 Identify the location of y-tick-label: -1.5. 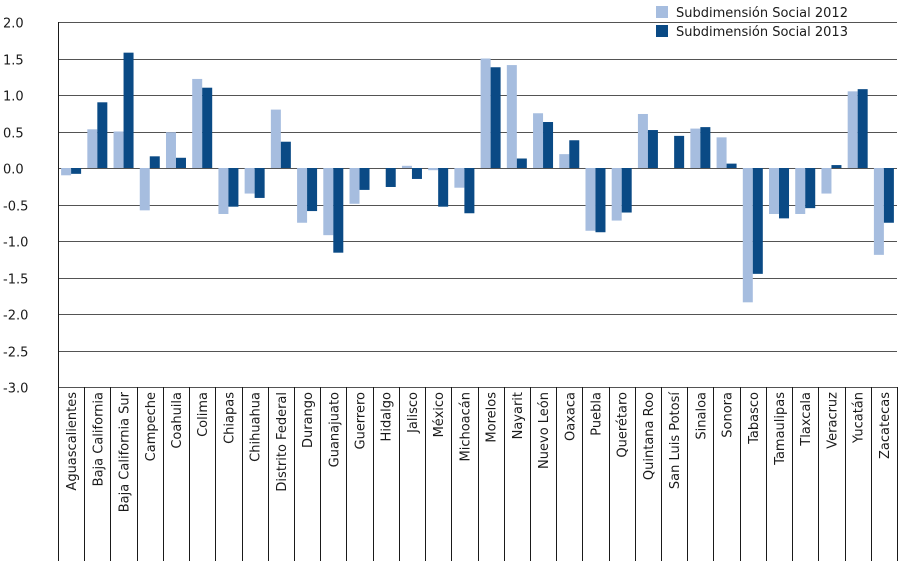
(15, 280).